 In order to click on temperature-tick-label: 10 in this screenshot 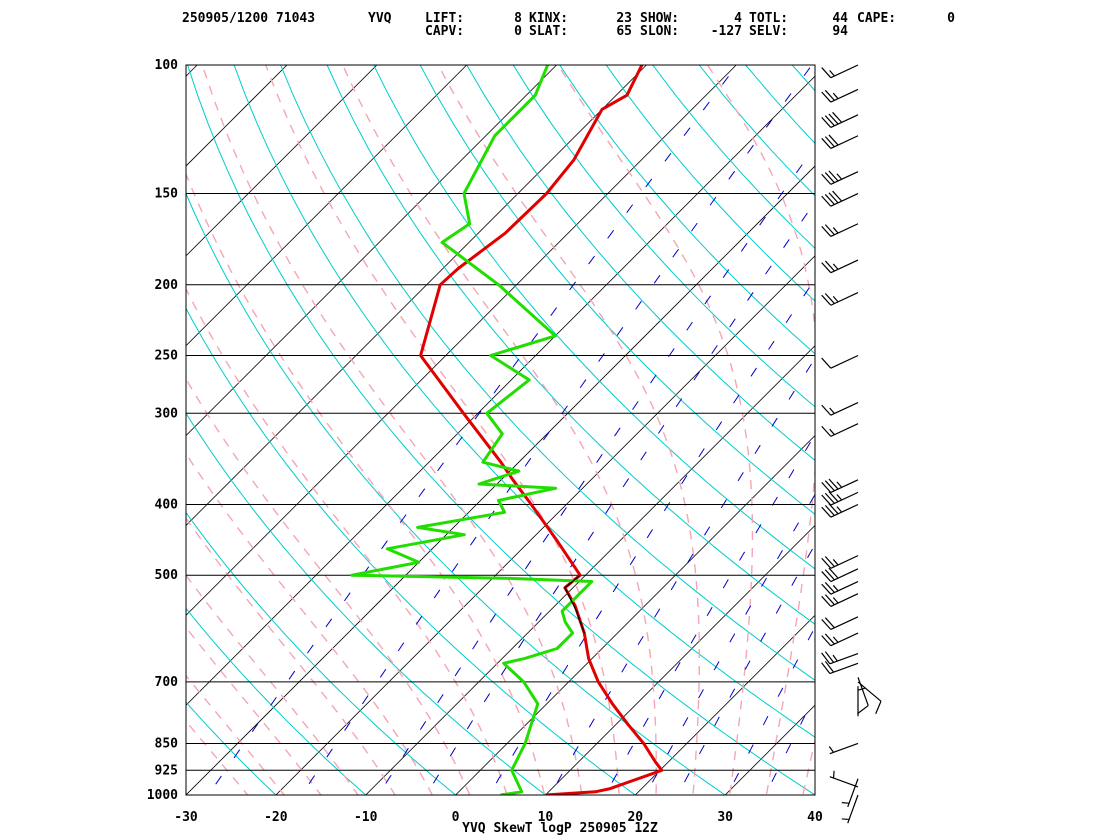, I will do `click(546, 817)`.